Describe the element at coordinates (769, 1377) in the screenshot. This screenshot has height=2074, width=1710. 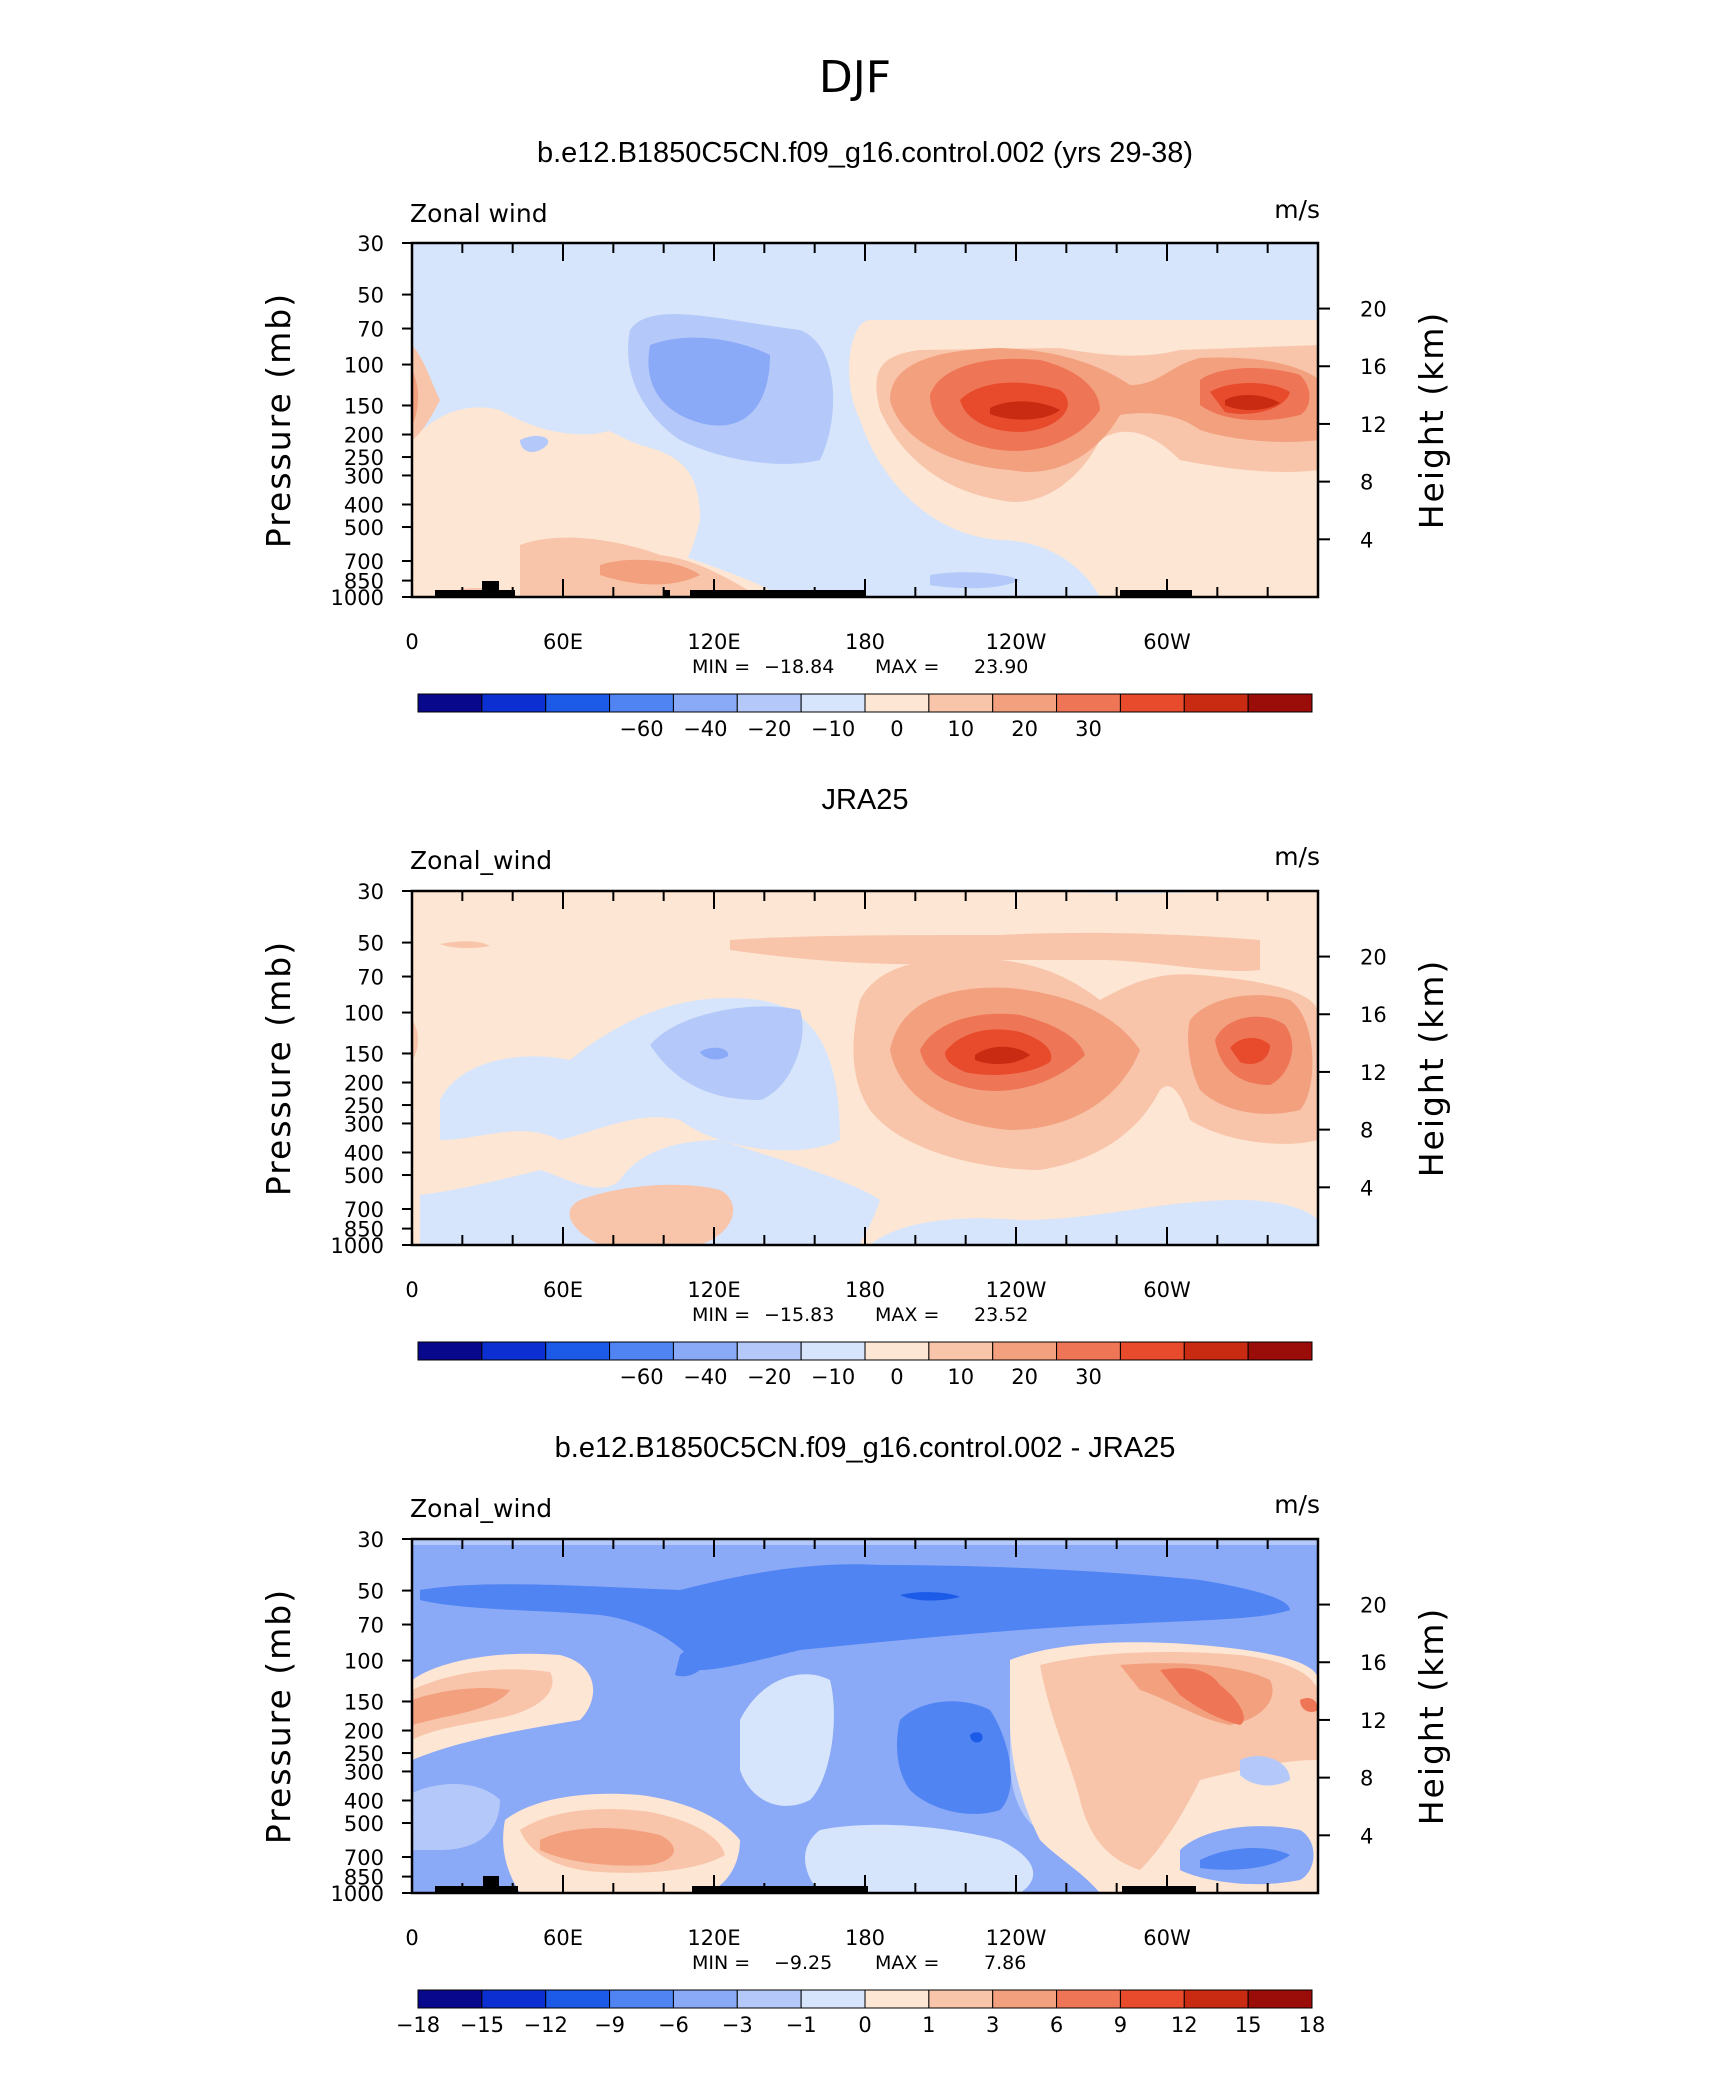
I see `colorbar-label: −20` at that location.